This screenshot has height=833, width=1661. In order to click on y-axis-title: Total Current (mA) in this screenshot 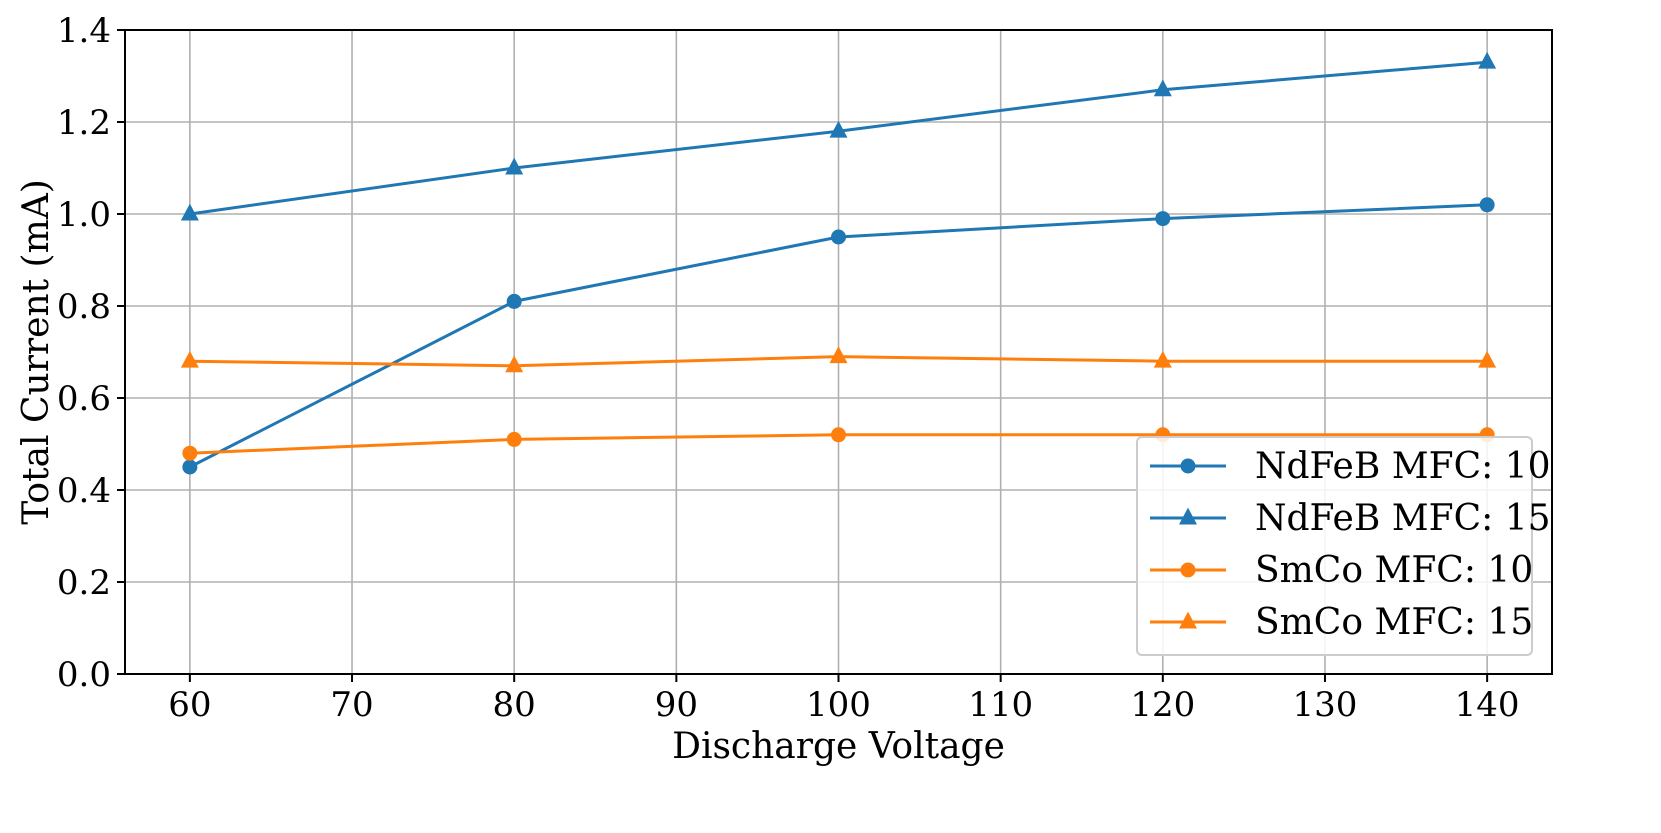, I will do `click(36, 352)`.